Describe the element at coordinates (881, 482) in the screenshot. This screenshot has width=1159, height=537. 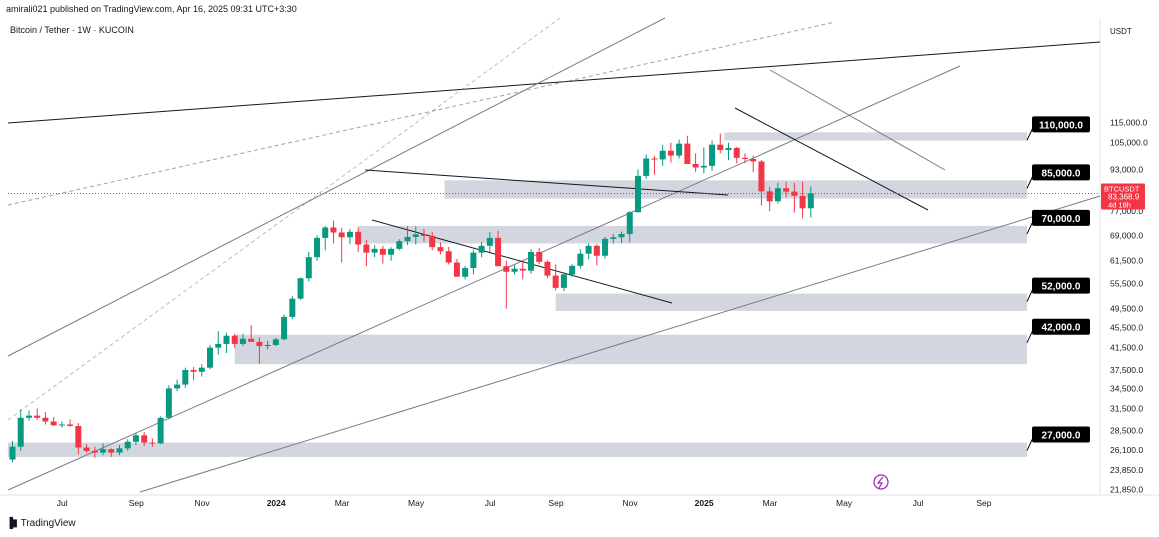
I see `event-icon-circle` at that location.